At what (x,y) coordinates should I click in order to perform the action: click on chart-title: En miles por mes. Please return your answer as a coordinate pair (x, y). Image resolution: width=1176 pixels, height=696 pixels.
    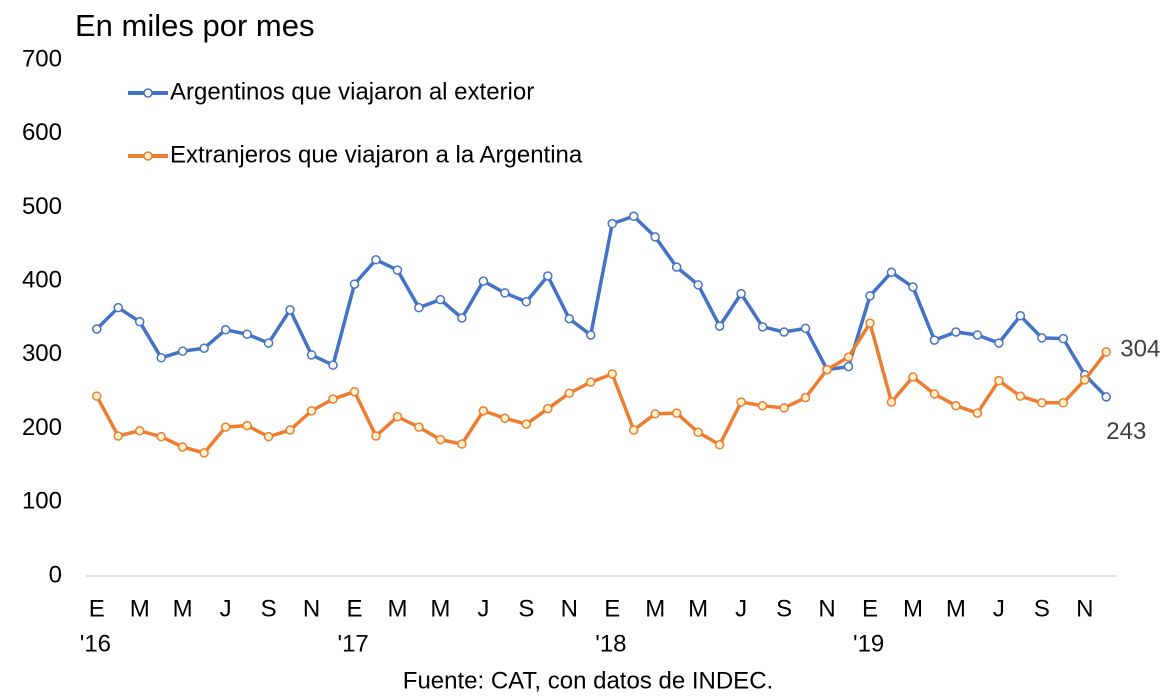
    Looking at the image, I should click on (194, 25).